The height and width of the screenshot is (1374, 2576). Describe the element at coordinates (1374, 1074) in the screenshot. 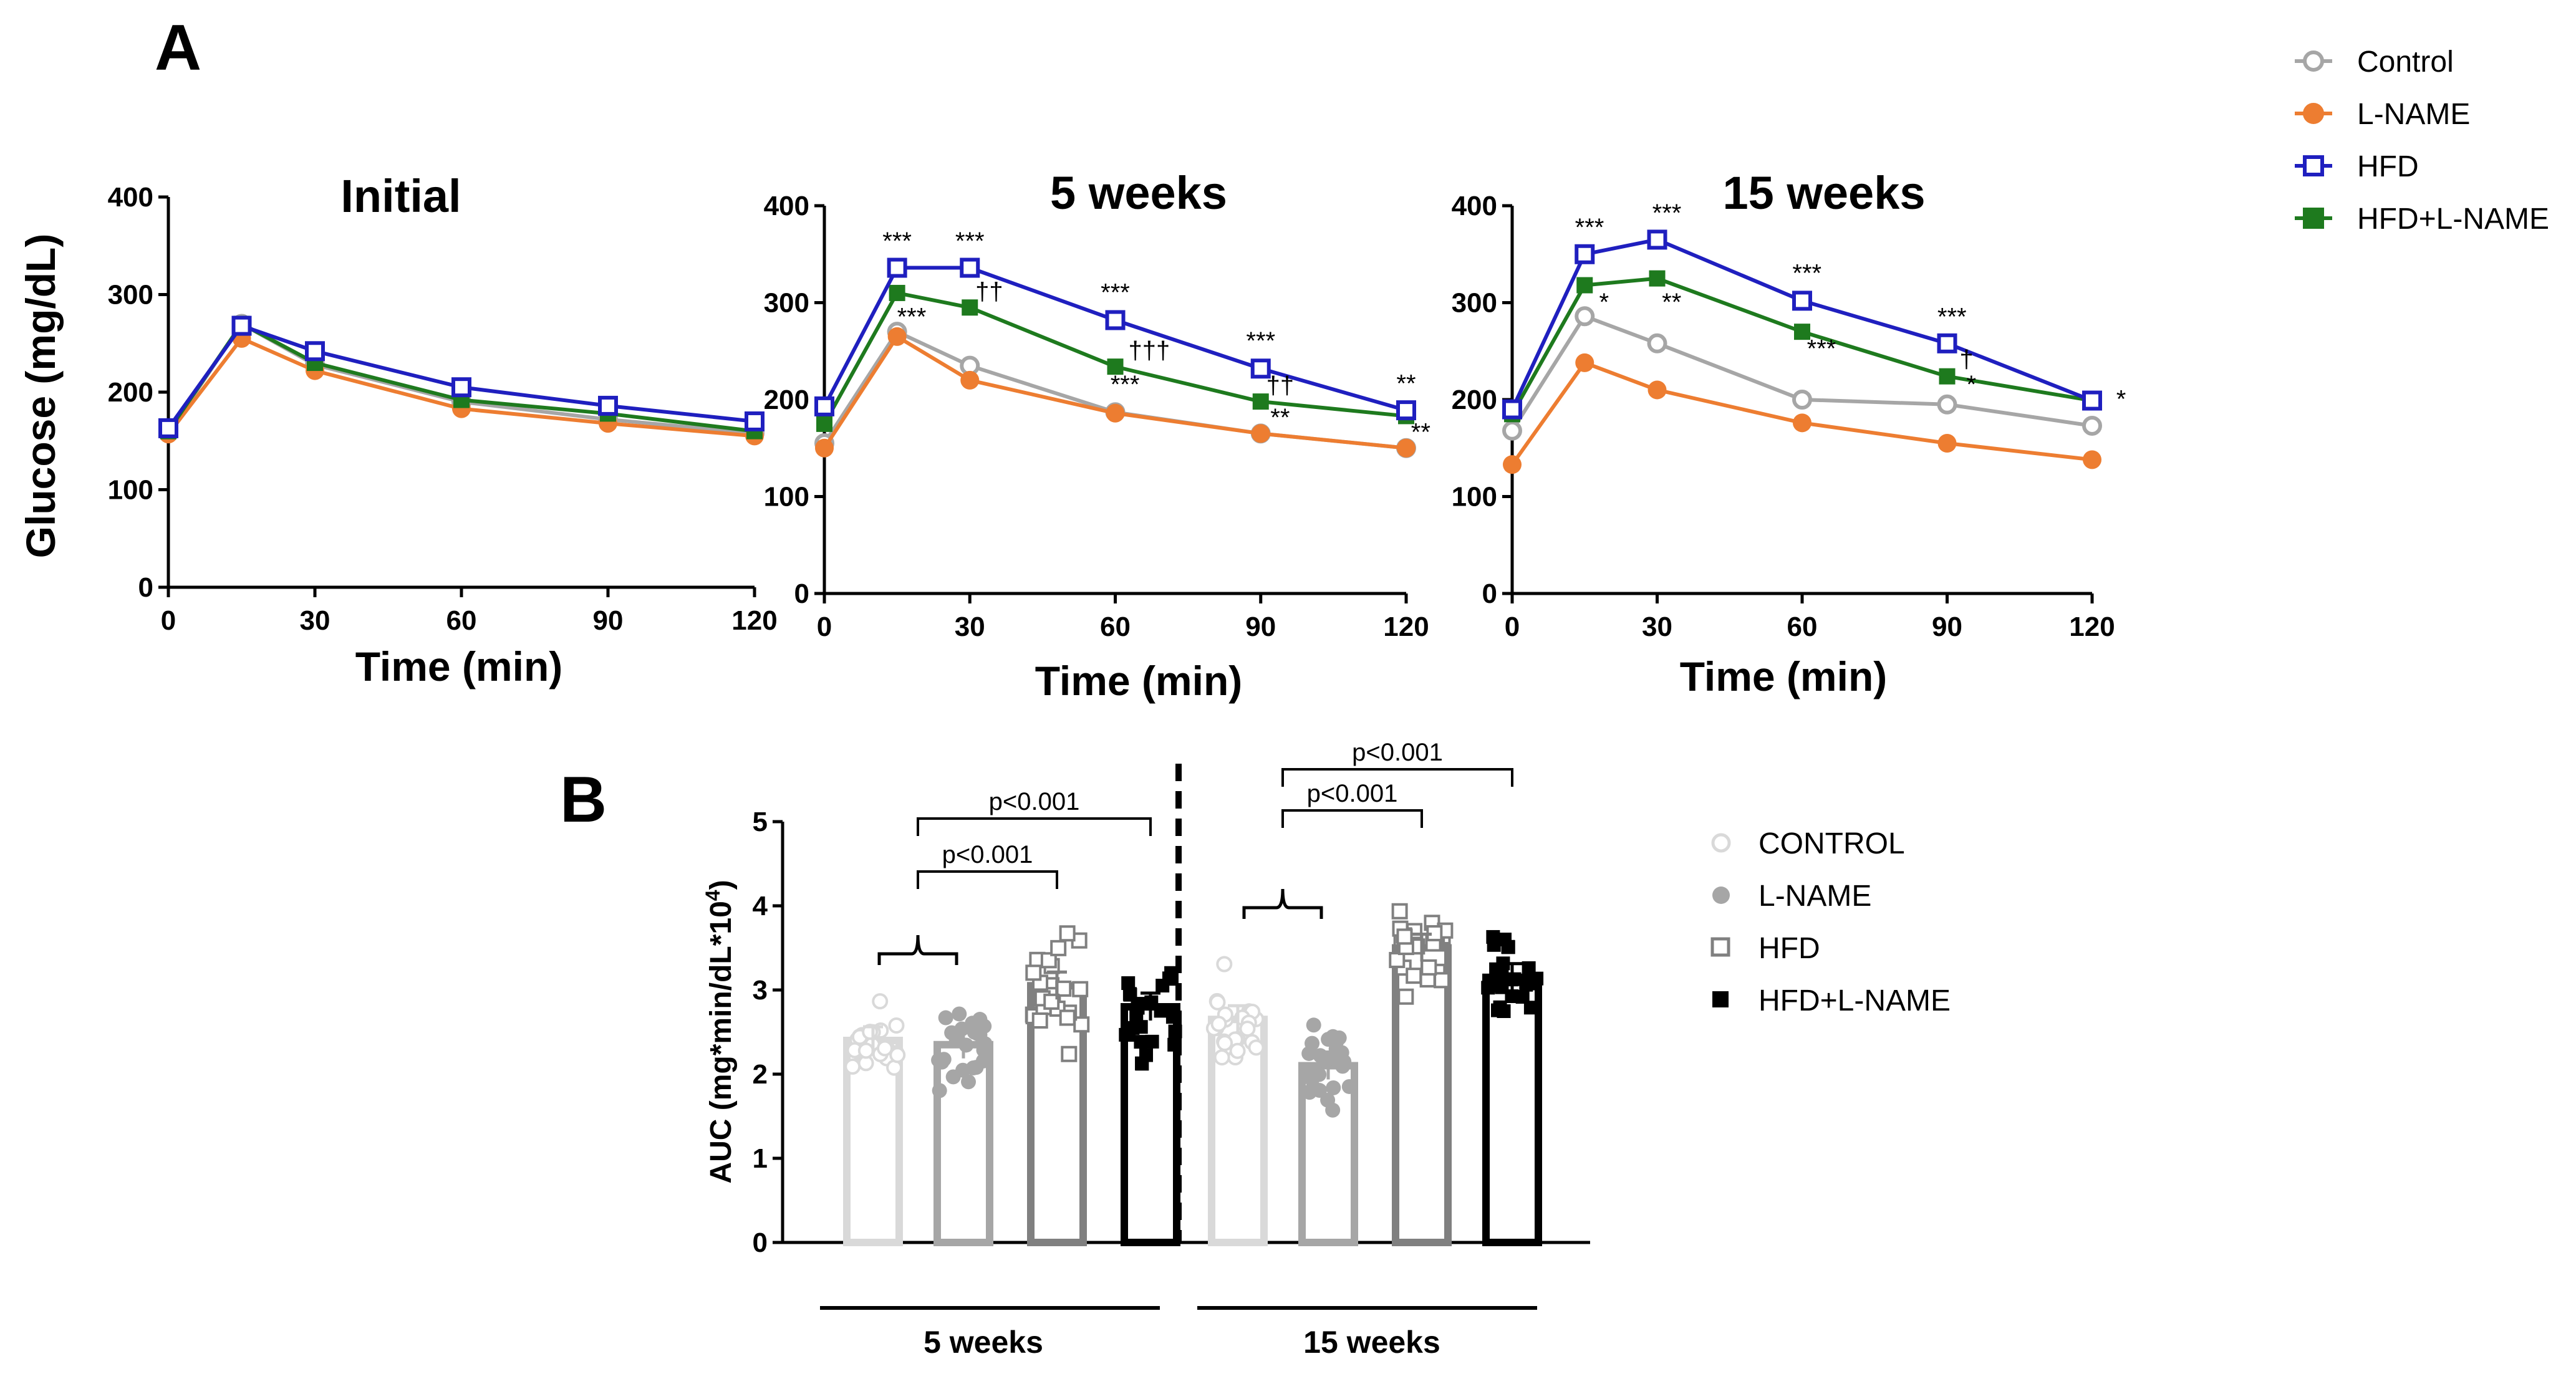

I see `bar-group-15-weeks` at that location.